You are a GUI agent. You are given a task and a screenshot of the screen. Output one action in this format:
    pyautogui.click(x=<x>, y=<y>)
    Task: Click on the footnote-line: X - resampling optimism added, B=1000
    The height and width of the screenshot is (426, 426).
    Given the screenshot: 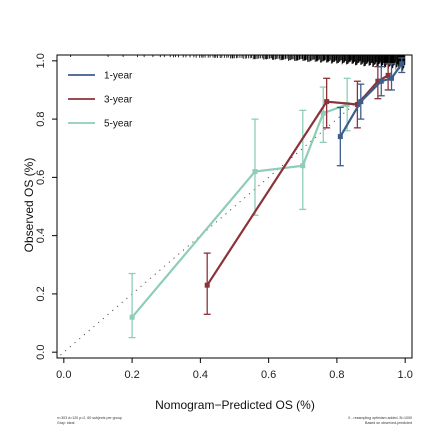 What is the action you would take?
    pyautogui.click(x=380, y=418)
    